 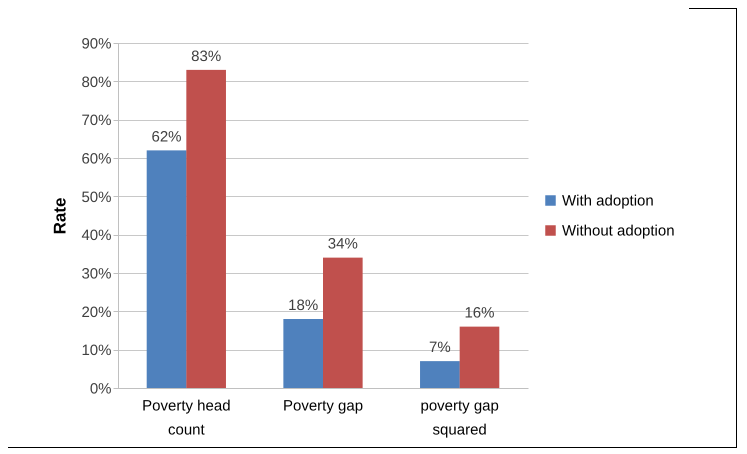 What do you see at coordinates (323, 406) in the screenshot?
I see `x-tick-label: Poverty gap` at bounding box center [323, 406].